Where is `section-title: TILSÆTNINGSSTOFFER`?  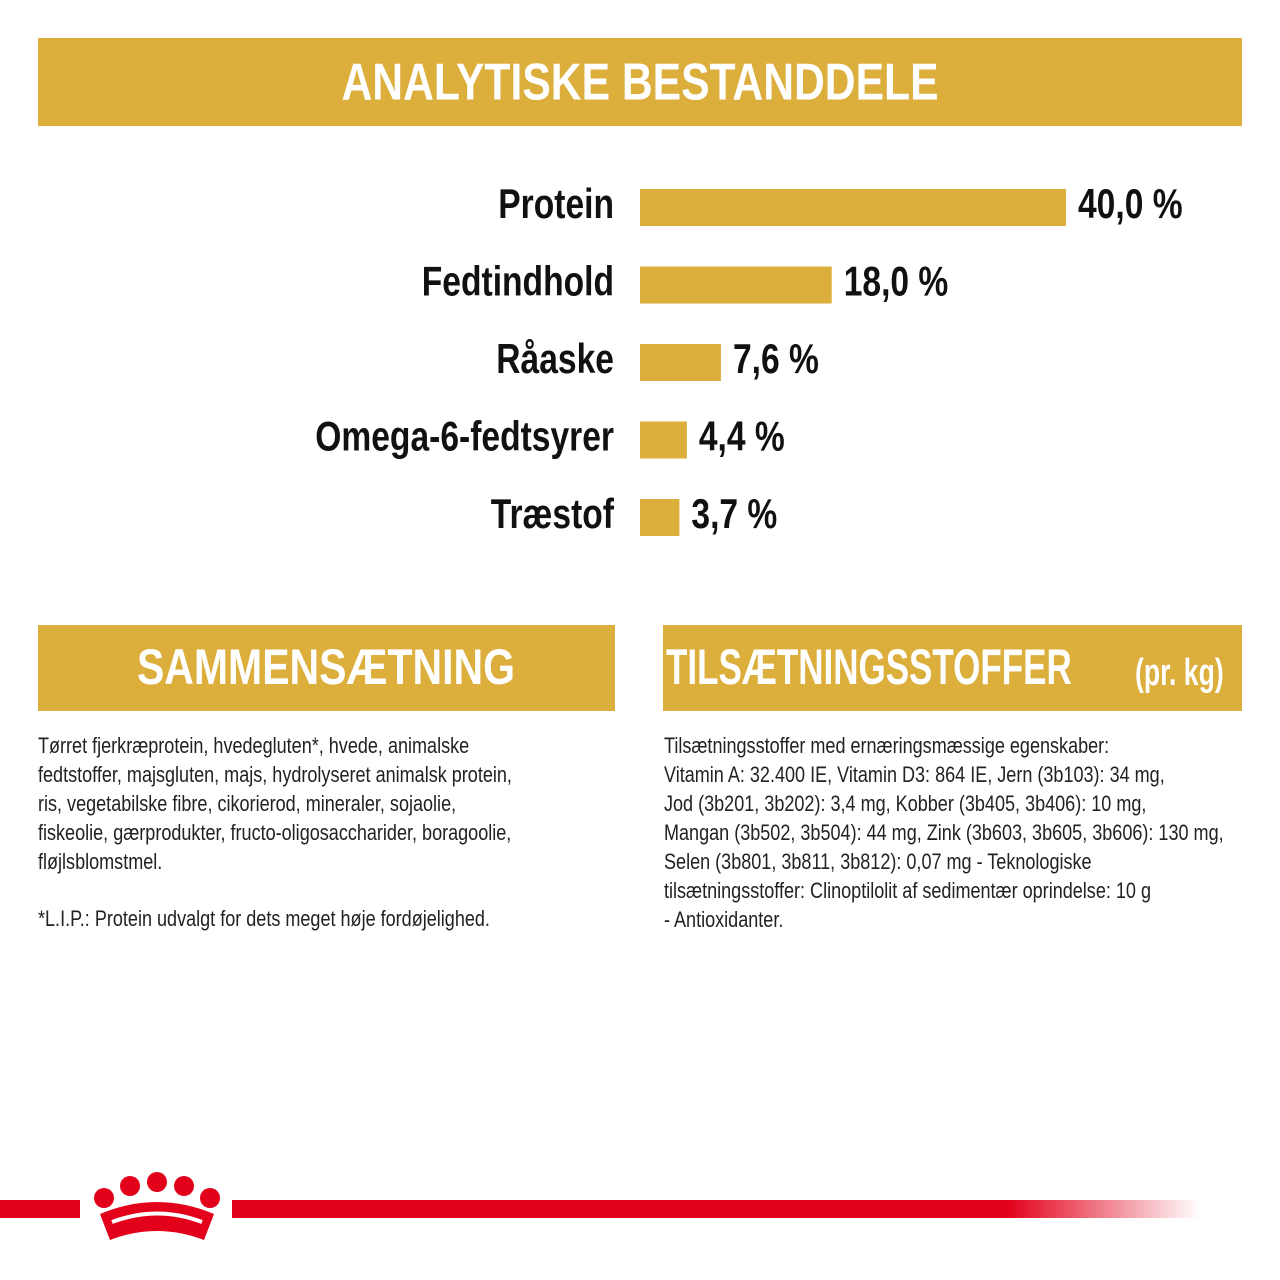 section-title: TILSÆTNINGSSTOFFER is located at coordinates (869, 667).